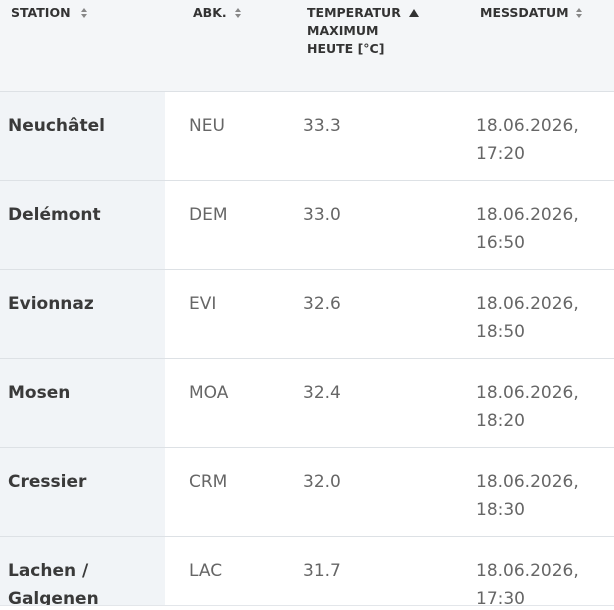 Image resolution: width=614 pixels, height=610 pixels. What do you see at coordinates (307, 403) in the screenshot?
I see `table-row: Mosen MOA 32.4 18.06.2026, 18:20` at bounding box center [307, 403].